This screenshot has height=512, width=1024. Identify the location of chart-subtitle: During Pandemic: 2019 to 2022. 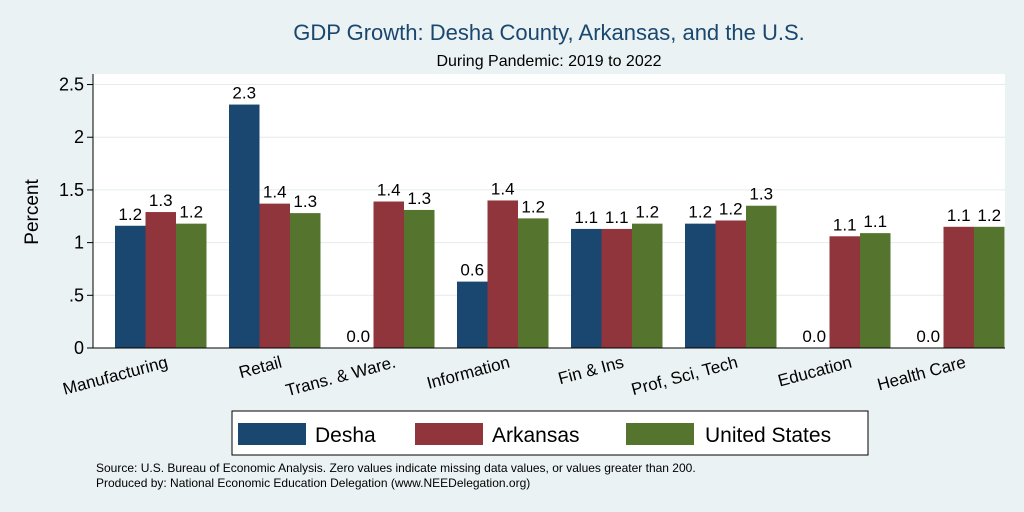
(548, 61).